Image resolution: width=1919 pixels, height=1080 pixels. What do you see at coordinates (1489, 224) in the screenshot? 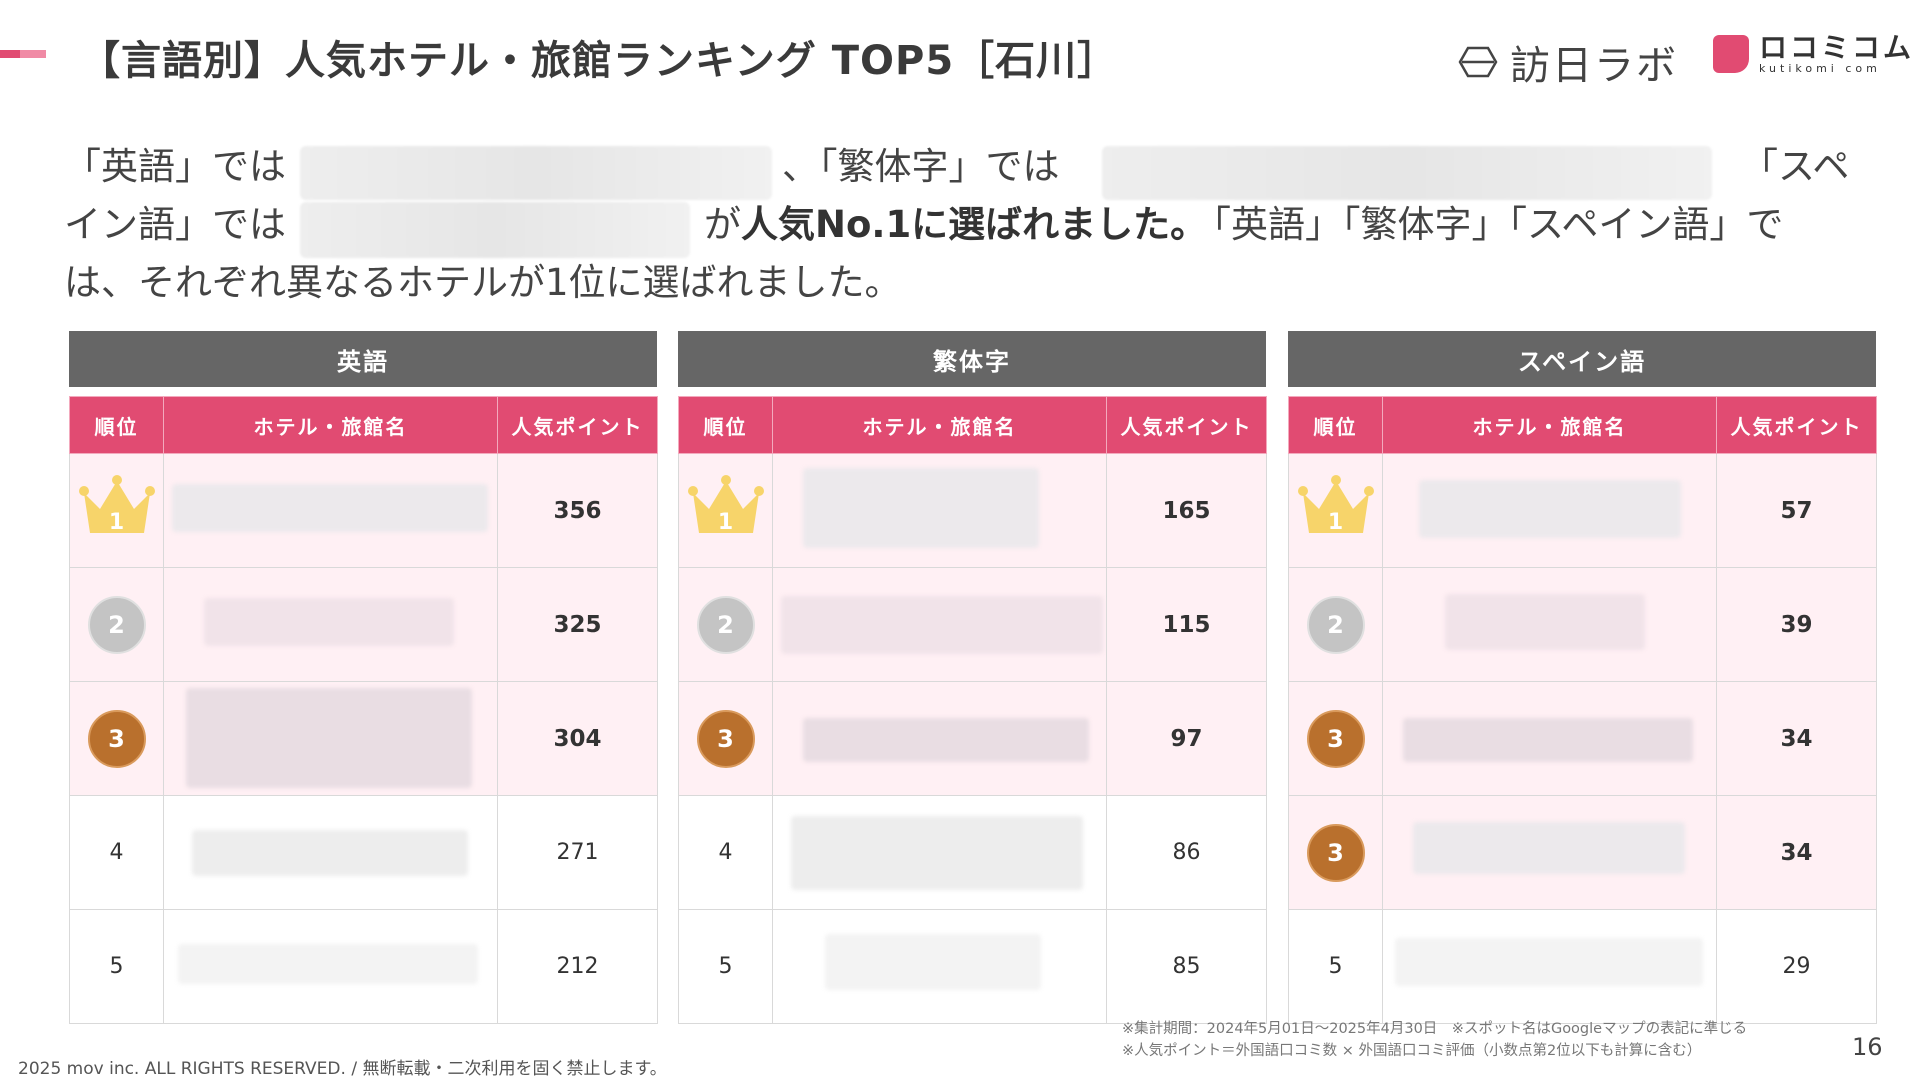
I see `lead-text: 「英語」「繁体字」「スペイン語」で` at bounding box center [1489, 224].